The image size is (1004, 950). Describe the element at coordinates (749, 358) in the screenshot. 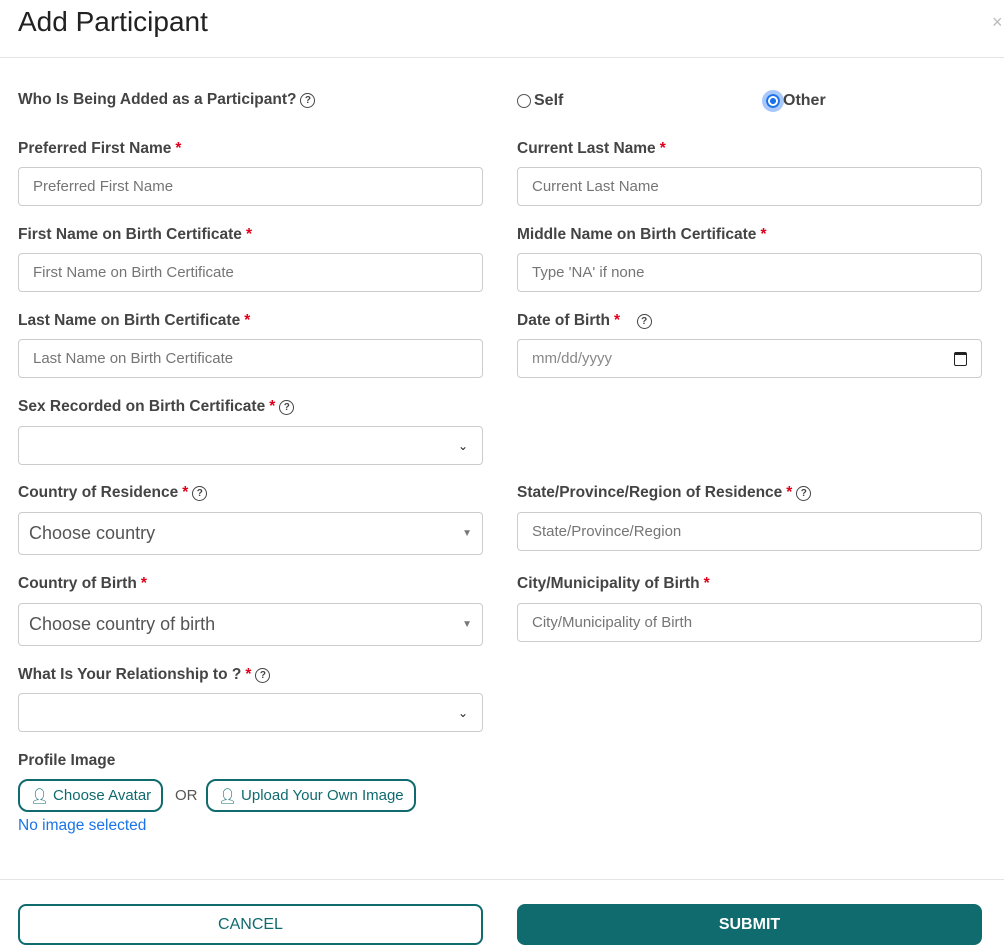

I see `dob-input: mm/dd/yyyy` at that location.